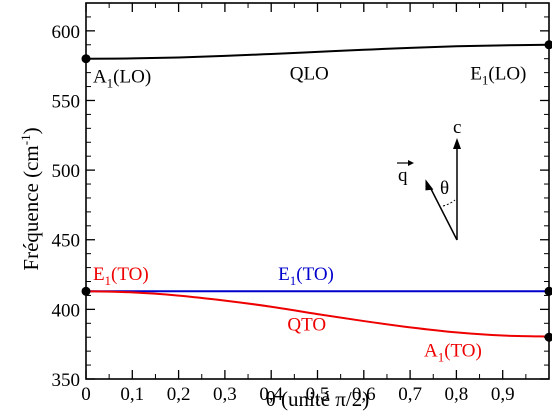 This screenshot has width=552, height=411. What do you see at coordinates (429, 185) in the screenshot?
I see `q-vector-arrowhead` at bounding box center [429, 185].